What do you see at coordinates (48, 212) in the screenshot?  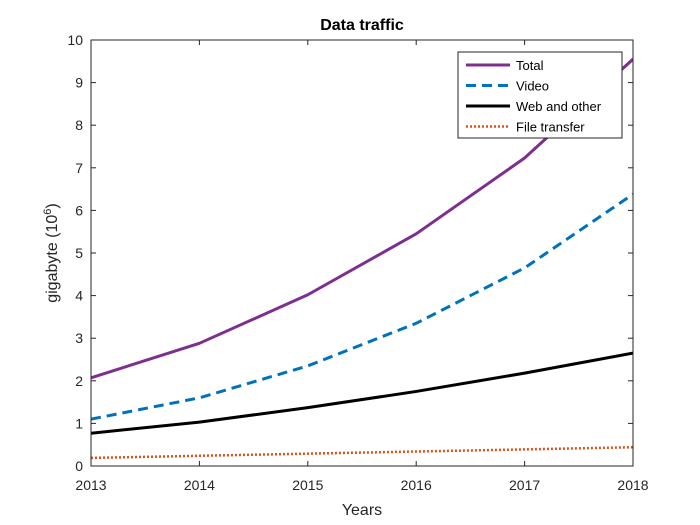 I see `y-axis-label-exponent: 6` at bounding box center [48, 212].